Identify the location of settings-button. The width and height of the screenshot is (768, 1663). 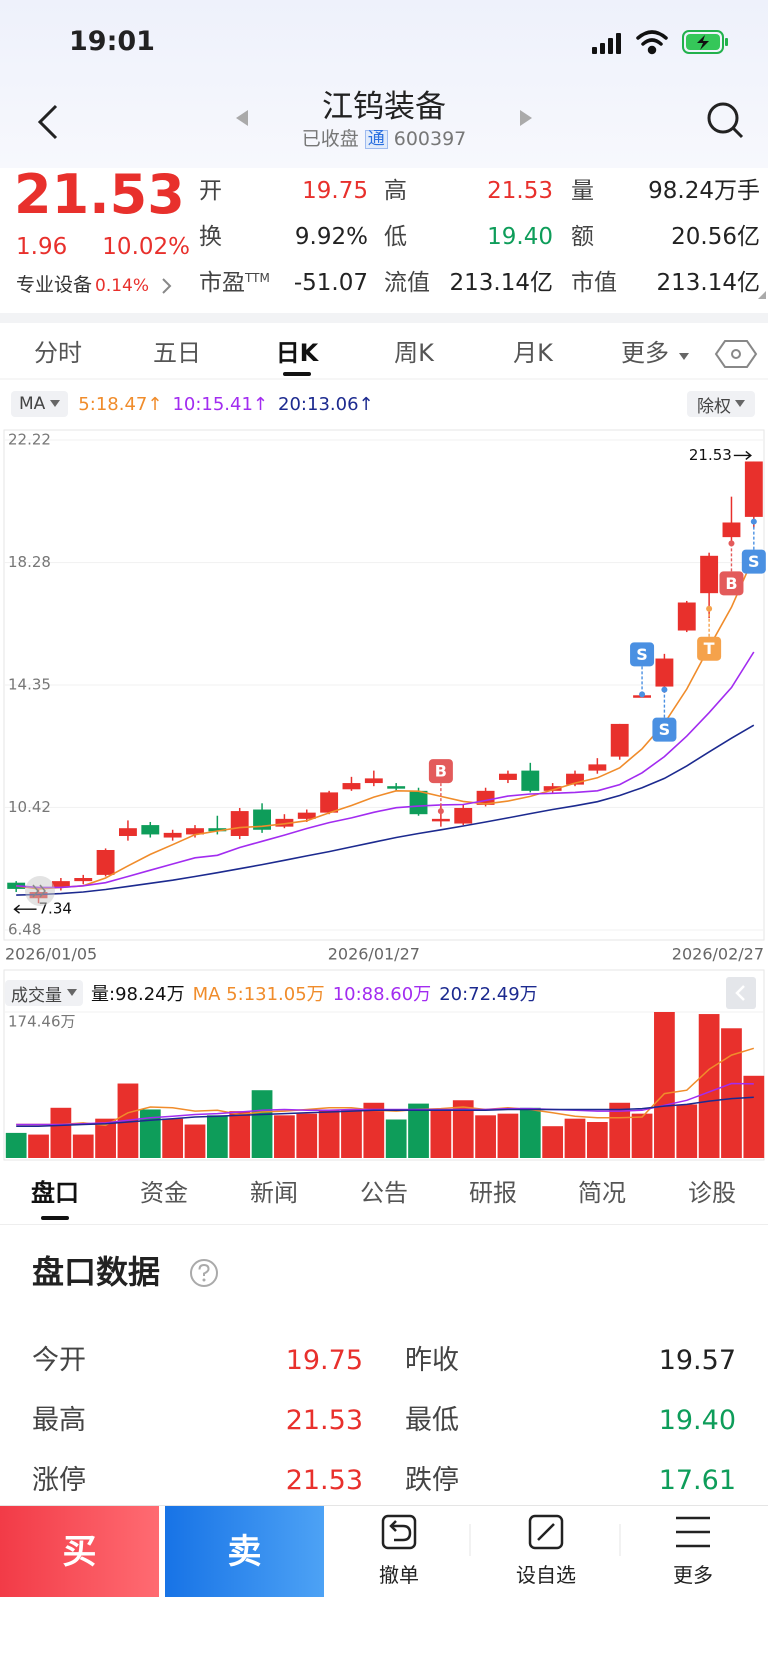
(736, 354).